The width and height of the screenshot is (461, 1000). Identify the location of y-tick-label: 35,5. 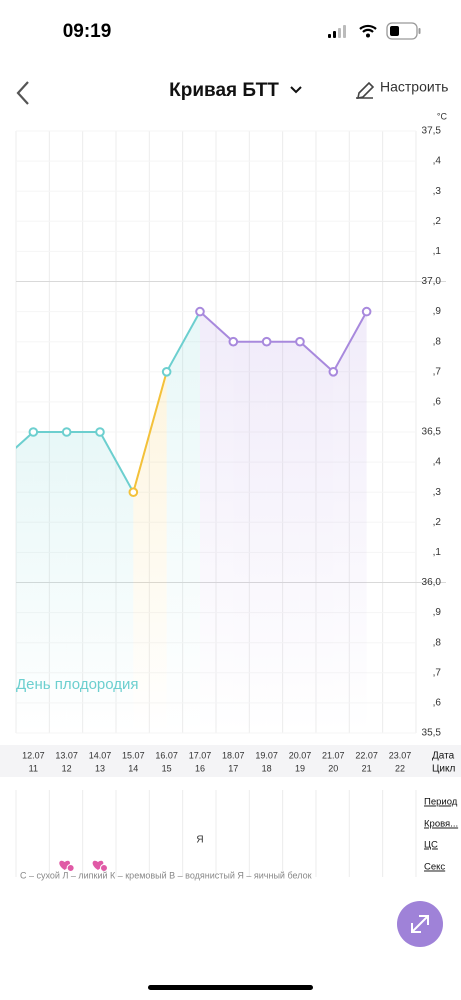
(432, 733).